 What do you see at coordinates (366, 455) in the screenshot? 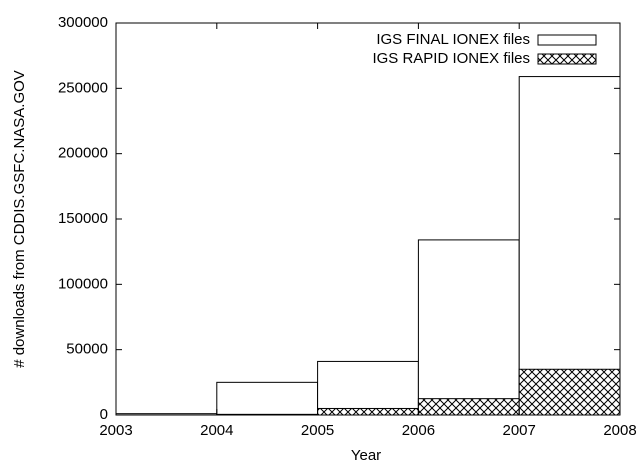
I see `x-axis-label: Year` at bounding box center [366, 455].